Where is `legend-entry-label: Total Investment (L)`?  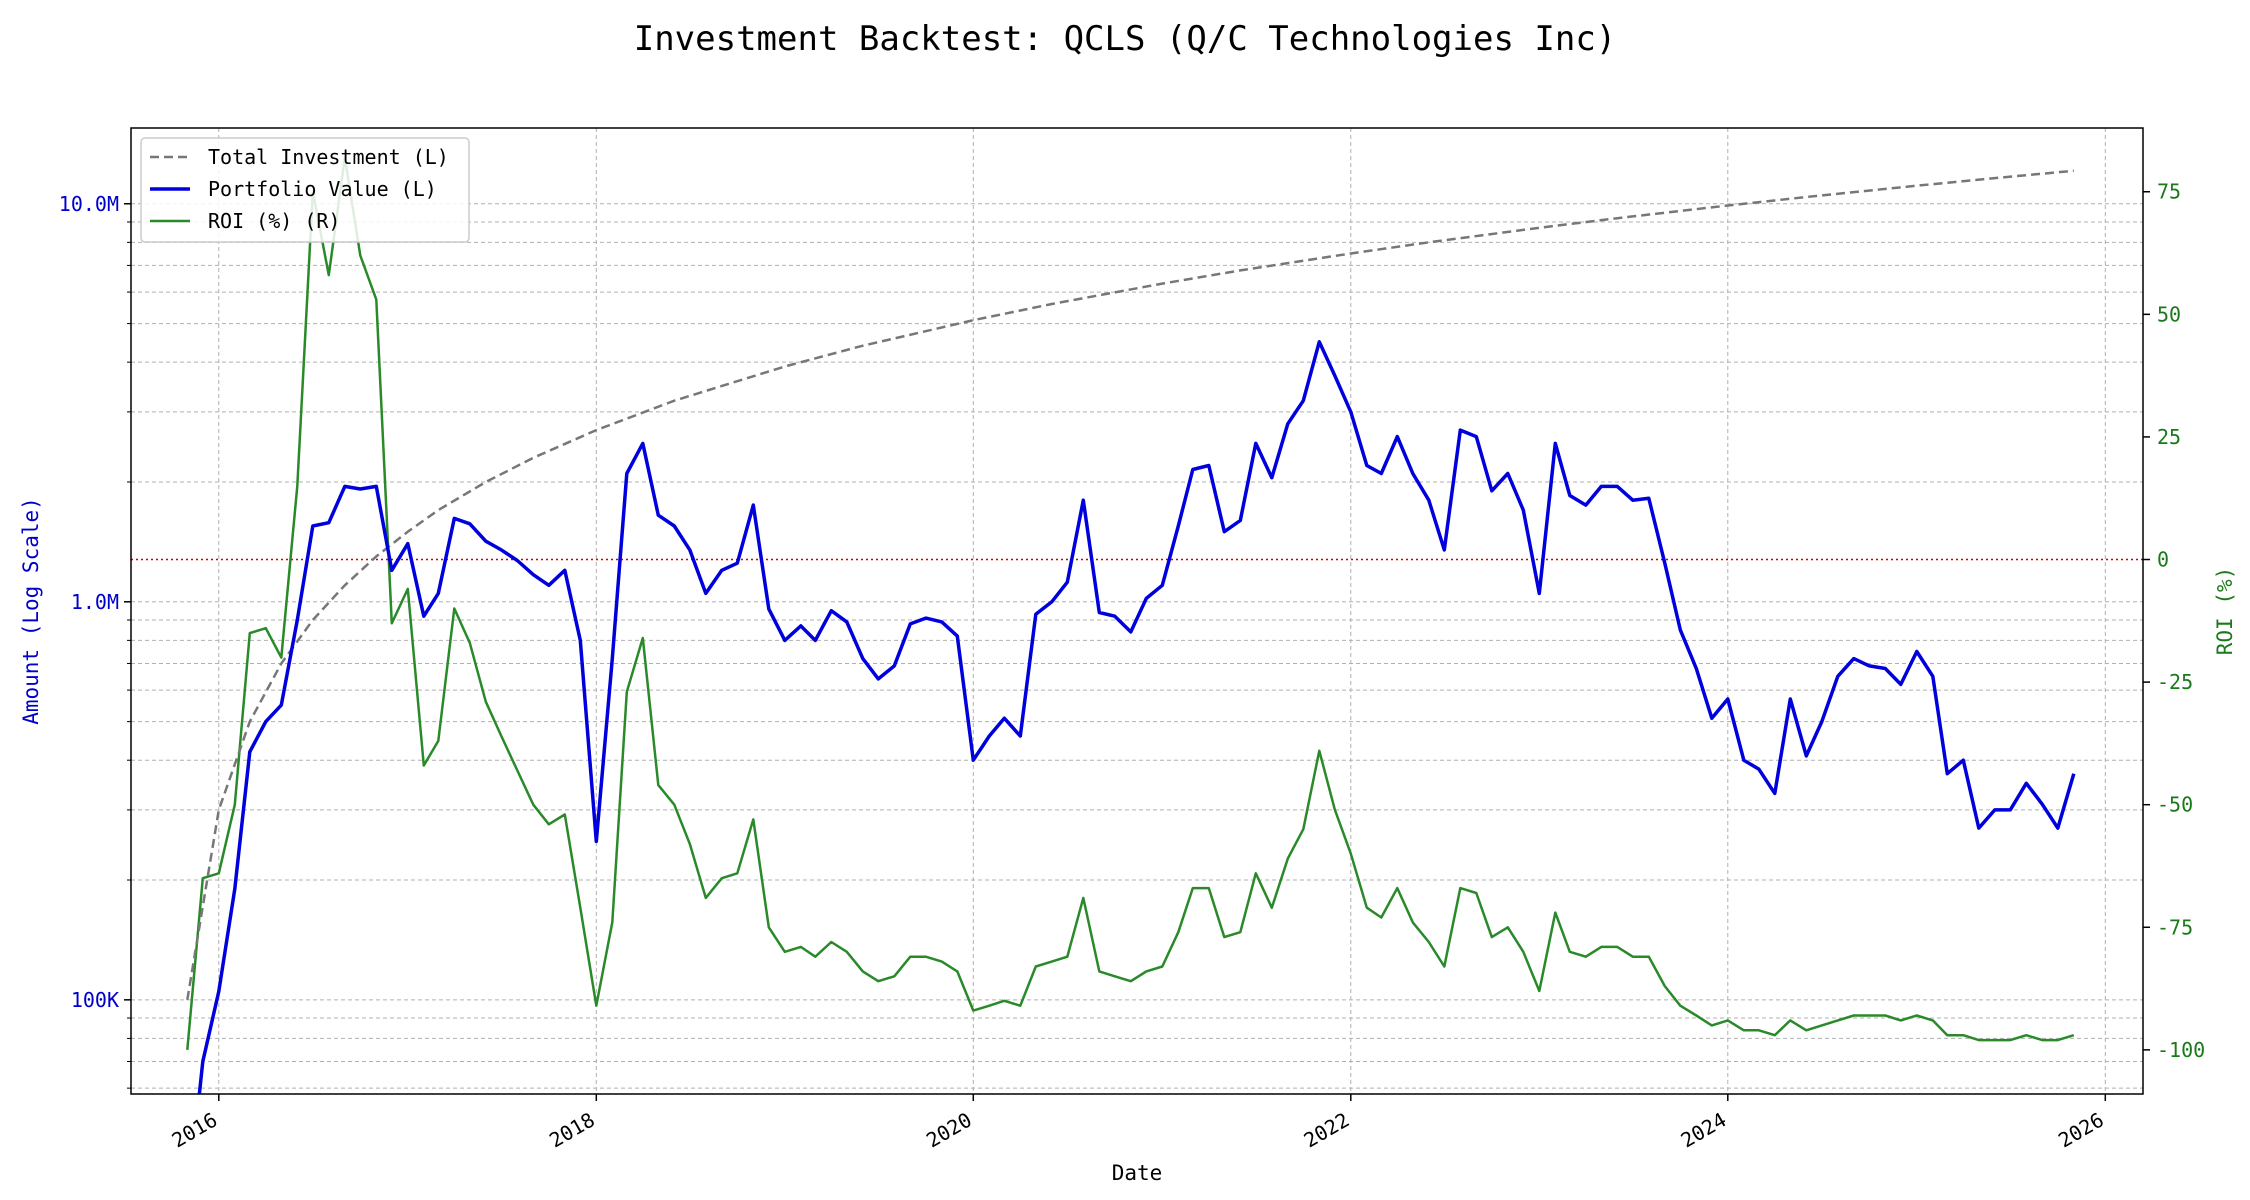 legend-entry-label: Total Investment (L) is located at coordinates (328, 157).